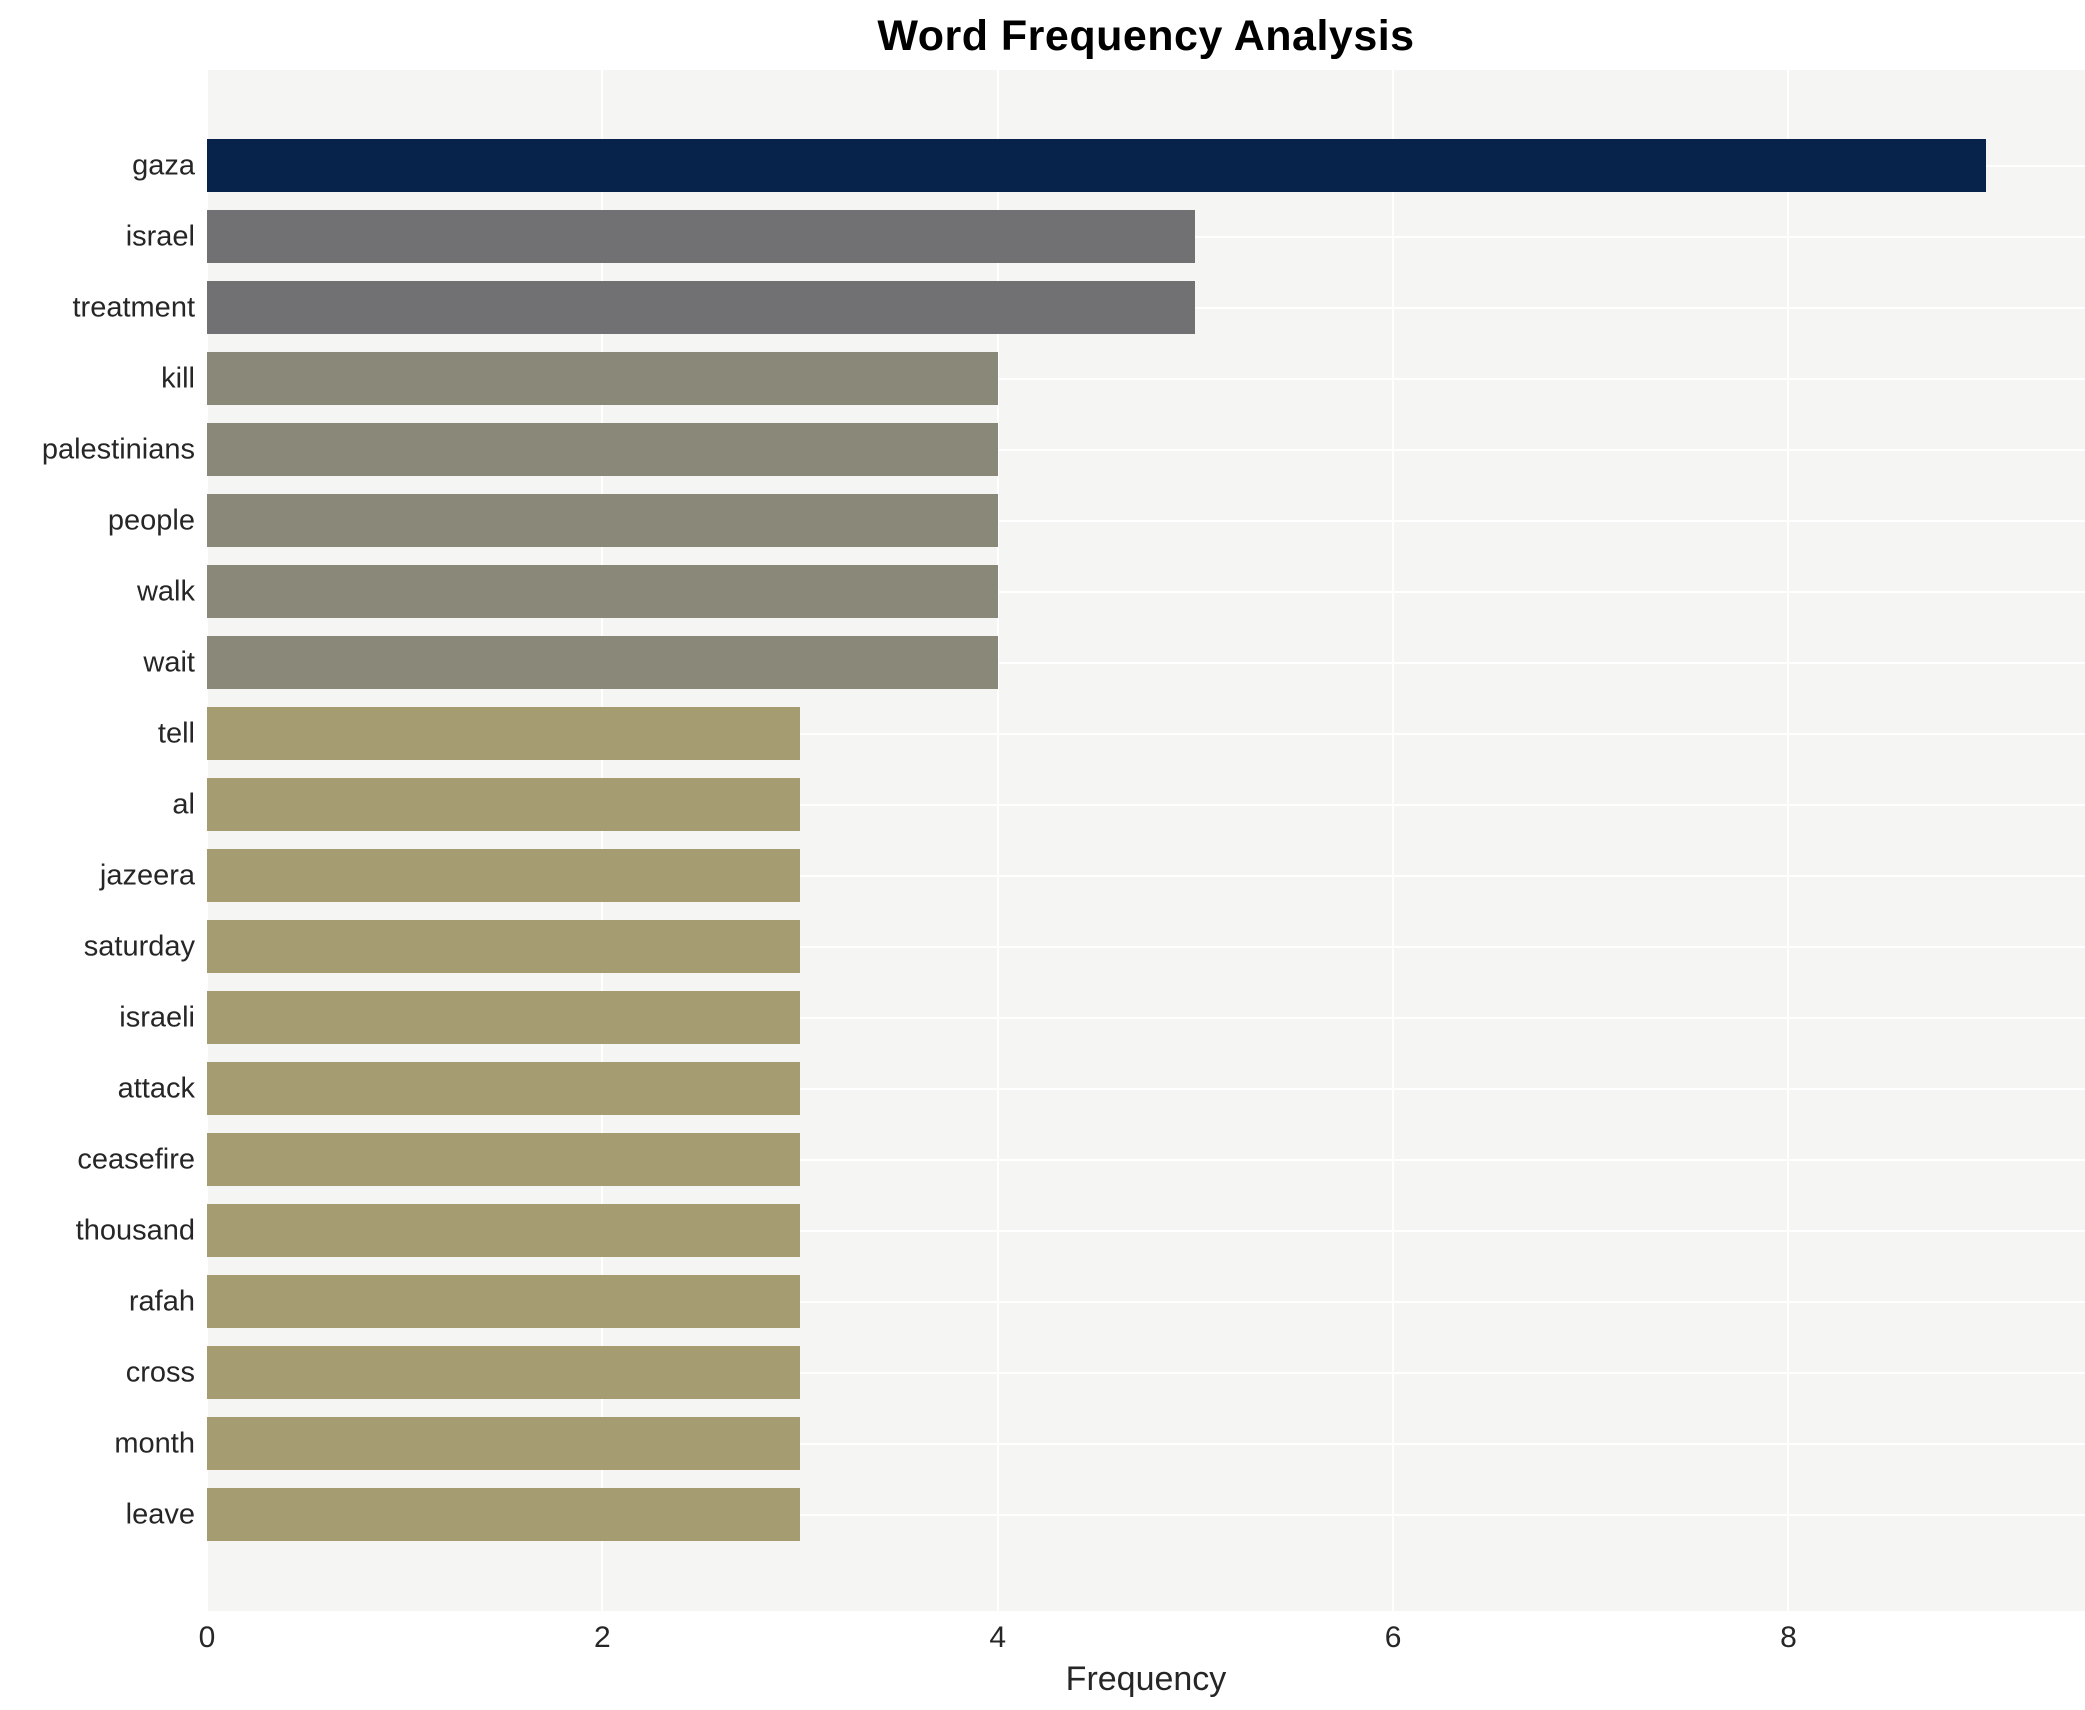  What do you see at coordinates (701, 236) in the screenshot?
I see `bar-israel` at bounding box center [701, 236].